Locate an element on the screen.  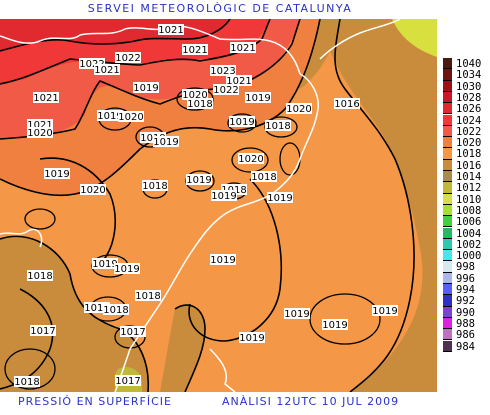
legend-label: 988 is located at coordinates (465, 323).